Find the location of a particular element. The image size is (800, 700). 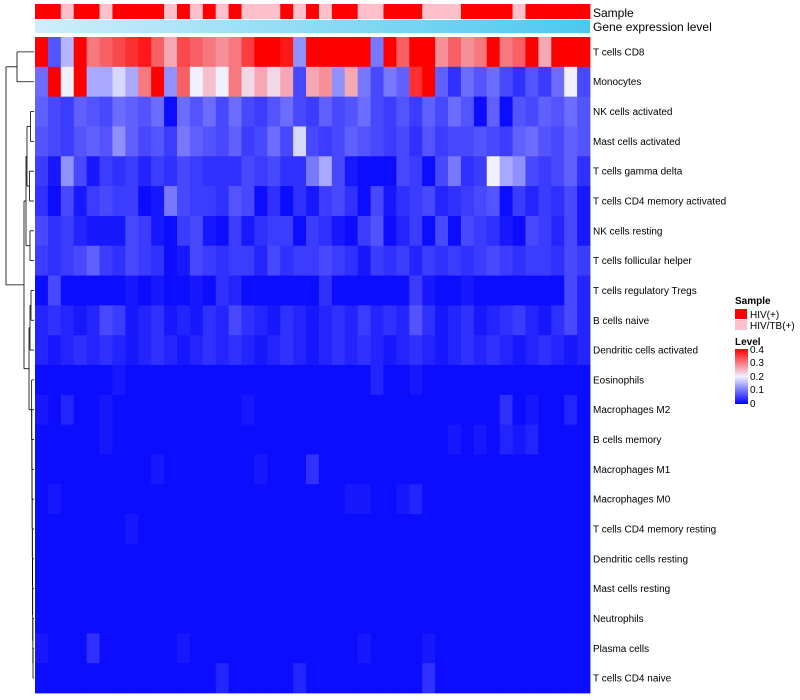

row-label: T cells follicular helper is located at coordinates (642, 261).